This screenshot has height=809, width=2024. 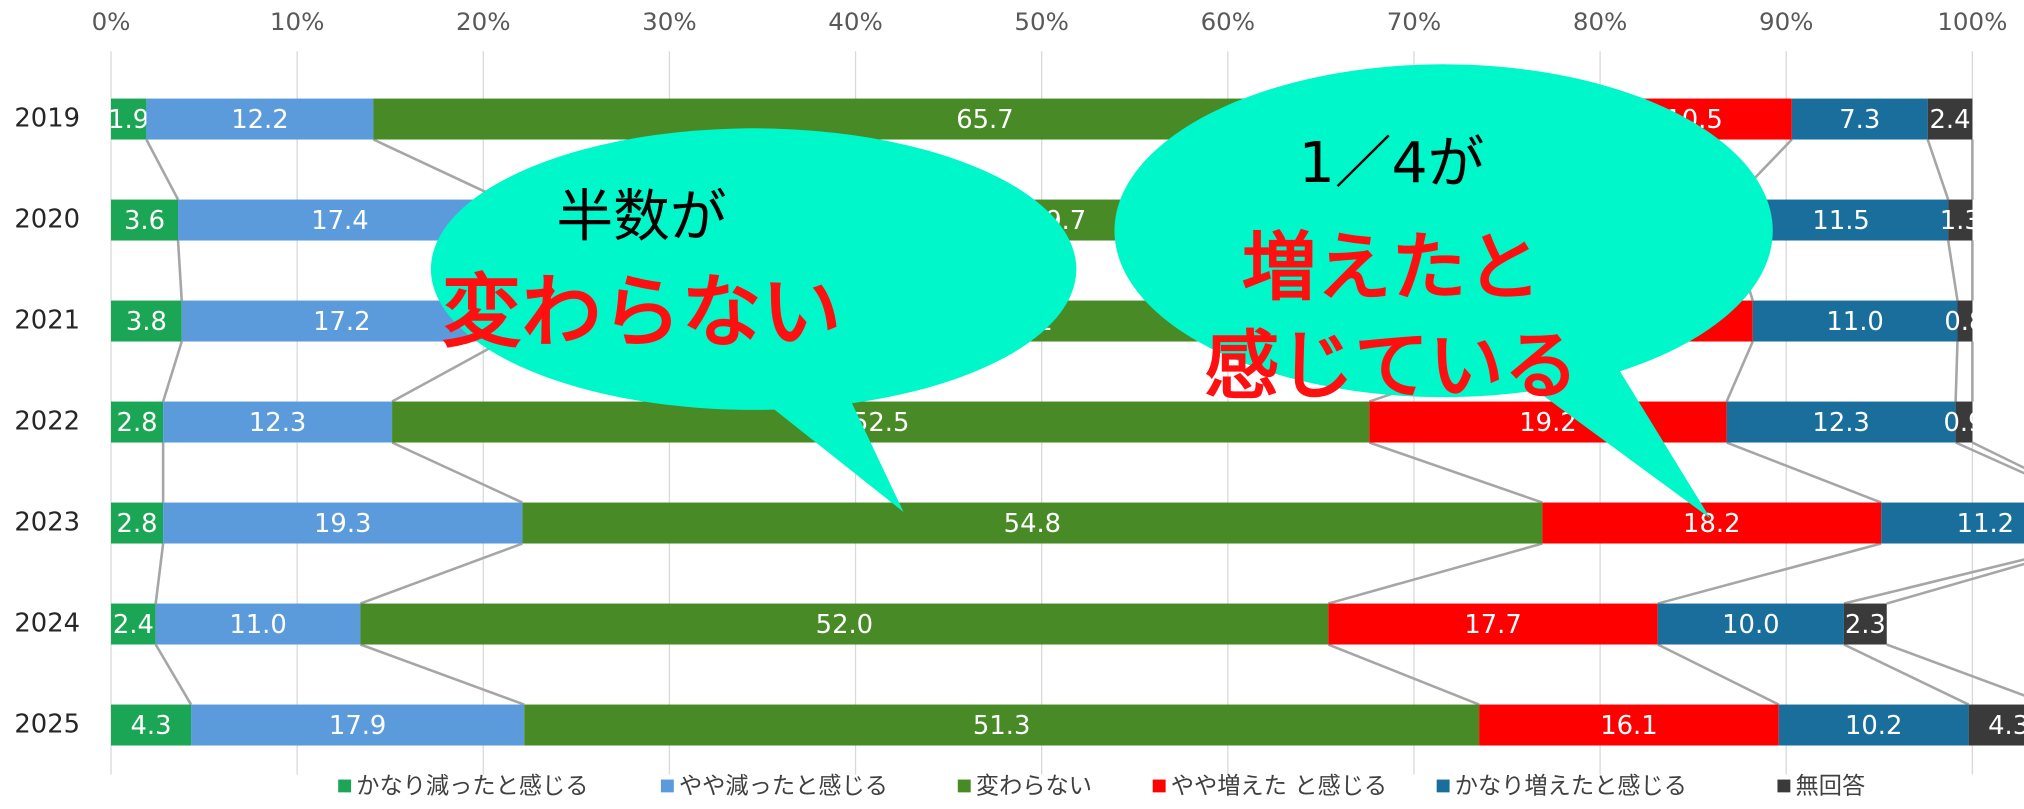 I want to click on x-tick-label: 80%, so click(x=1600, y=21).